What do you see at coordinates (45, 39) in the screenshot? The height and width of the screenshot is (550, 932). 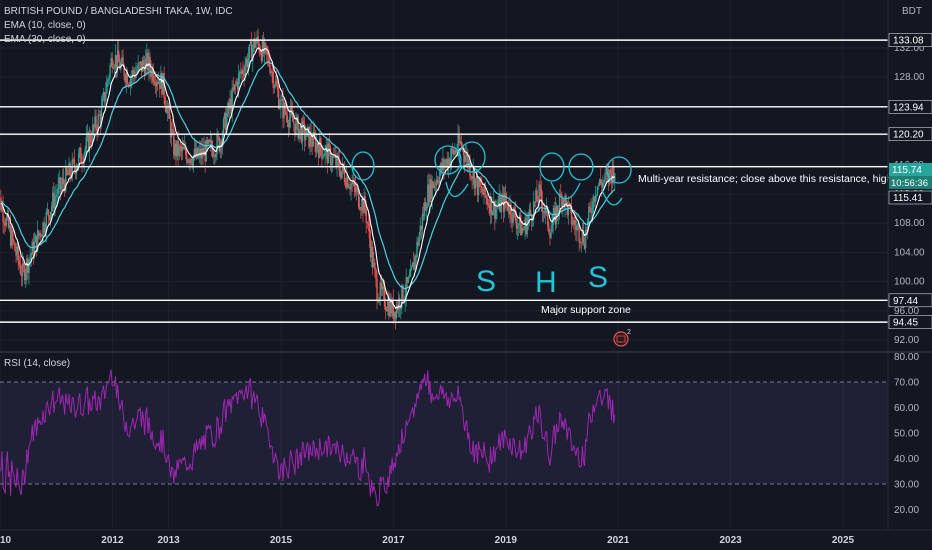 I see `ema-30-legend: EMA (30, close, 0)` at bounding box center [45, 39].